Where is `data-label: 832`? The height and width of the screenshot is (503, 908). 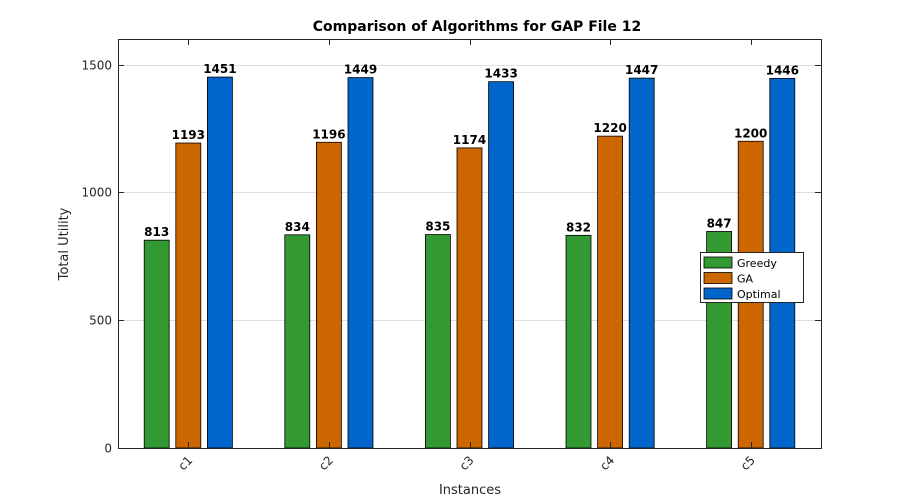 data-label: 832 is located at coordinates (578, 227).